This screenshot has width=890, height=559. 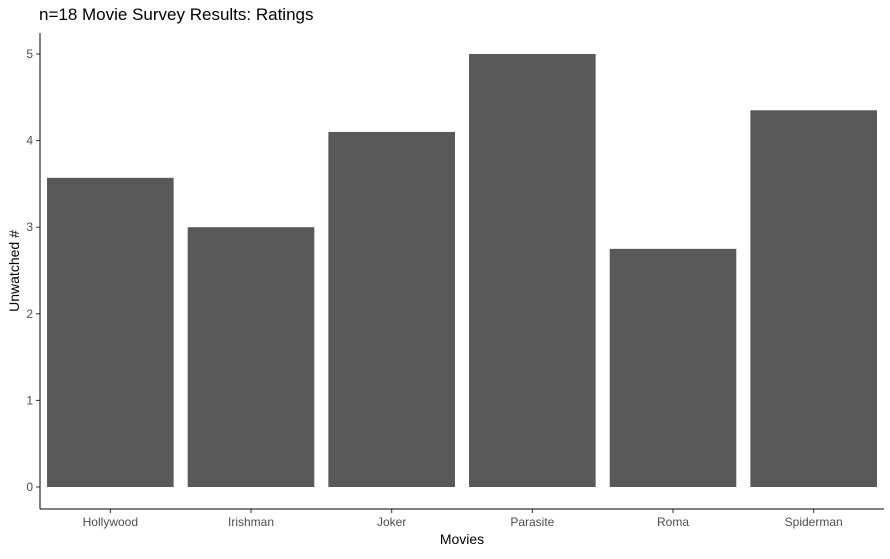 I want to click on bar-roma, so click(x=673, y=367).